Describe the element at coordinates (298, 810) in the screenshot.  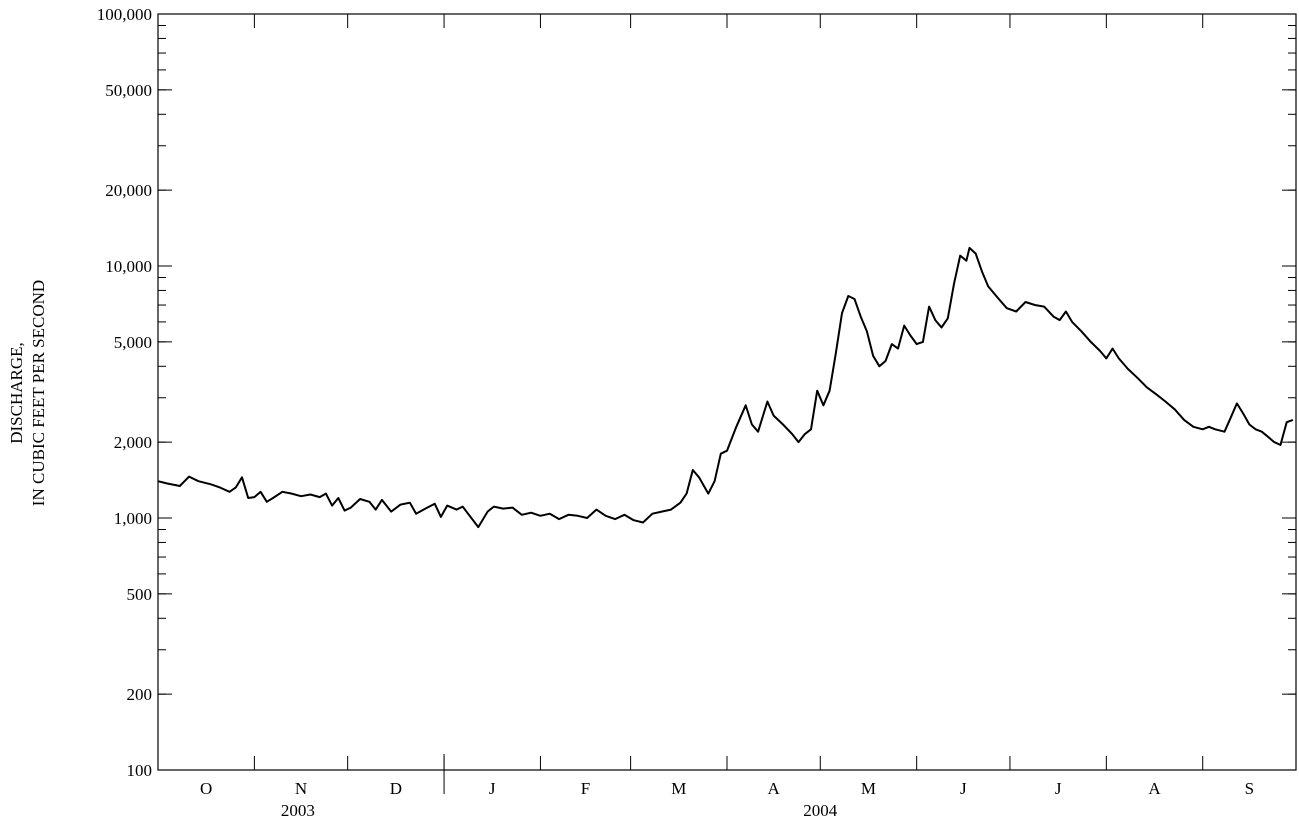
I see `x-year-label: 2003` at that location.